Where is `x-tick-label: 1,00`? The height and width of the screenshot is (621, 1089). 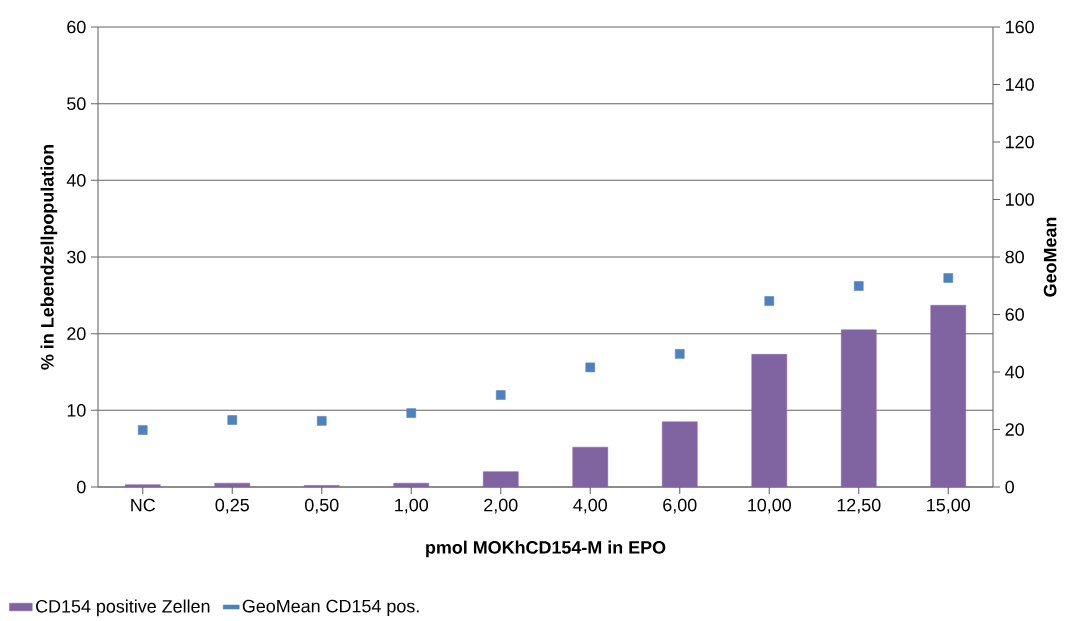
x-tick-label: 1,00 is located at coordinates (411, 506).